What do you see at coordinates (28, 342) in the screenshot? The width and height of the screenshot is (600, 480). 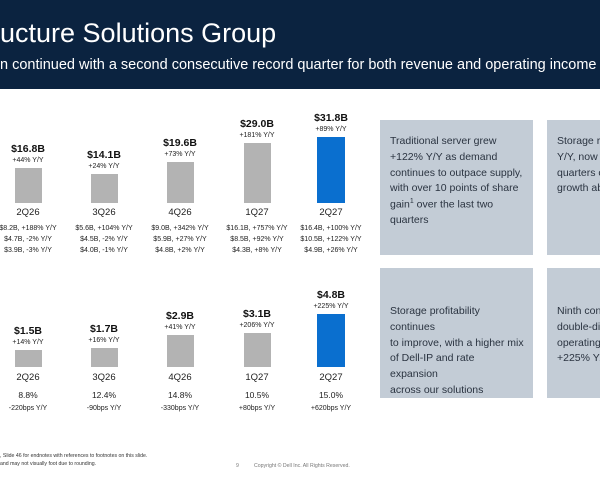 I see `income-yoy-label: +14% Y/Y` at bounding box center [28, 342].